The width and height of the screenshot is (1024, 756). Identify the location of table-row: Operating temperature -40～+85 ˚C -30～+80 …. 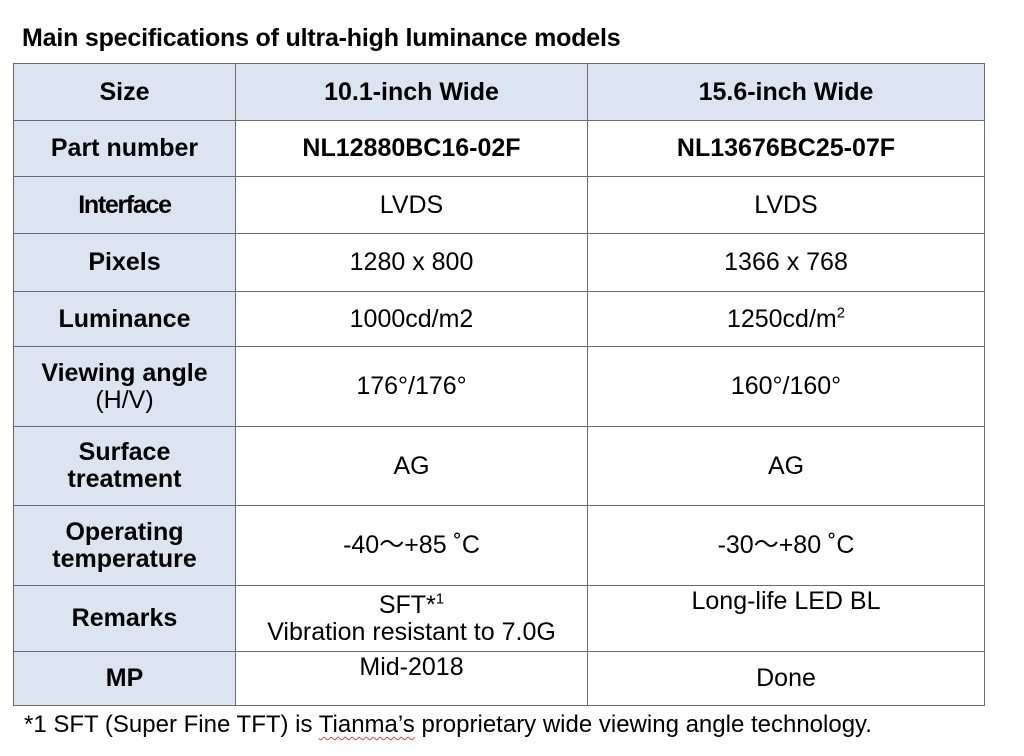
(499, 545).